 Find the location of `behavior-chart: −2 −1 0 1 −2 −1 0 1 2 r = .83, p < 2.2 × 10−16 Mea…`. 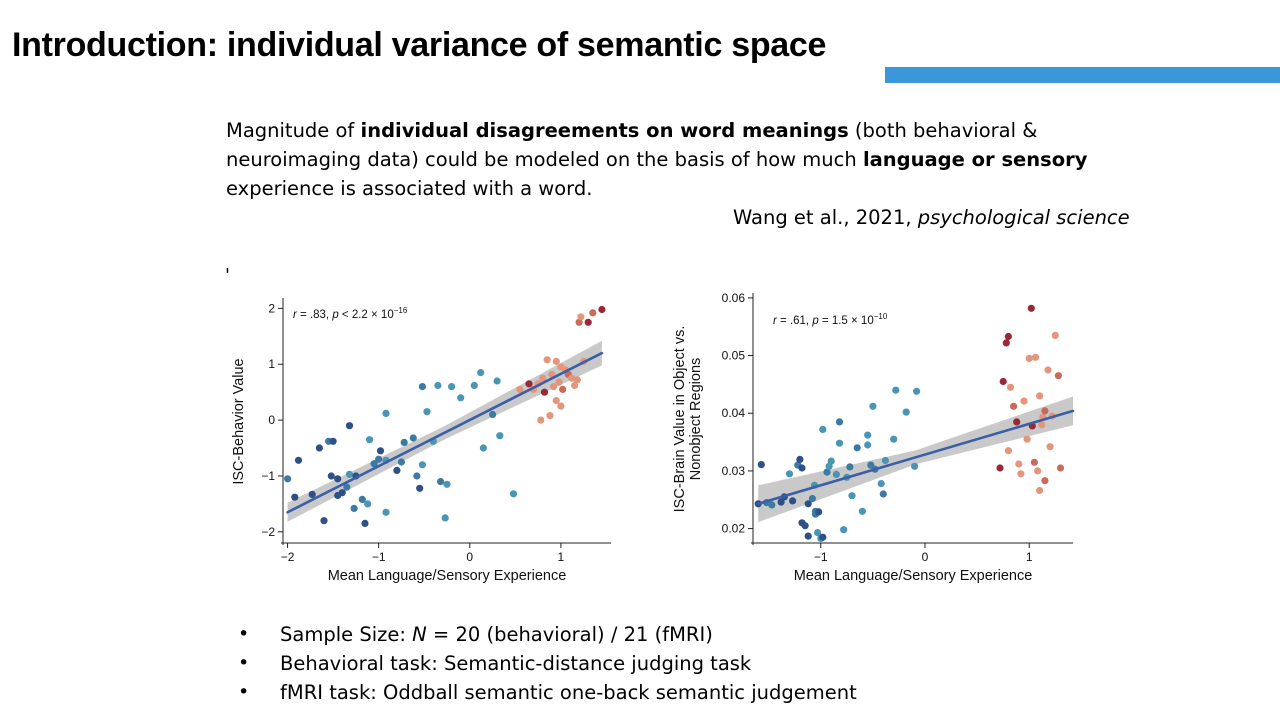

behavior-chart: −2 −1 0 1 −2 −1 0 1 2 r = .83, p < 2.2 × 10−16 Mea… is located at coordinates (425, 440).